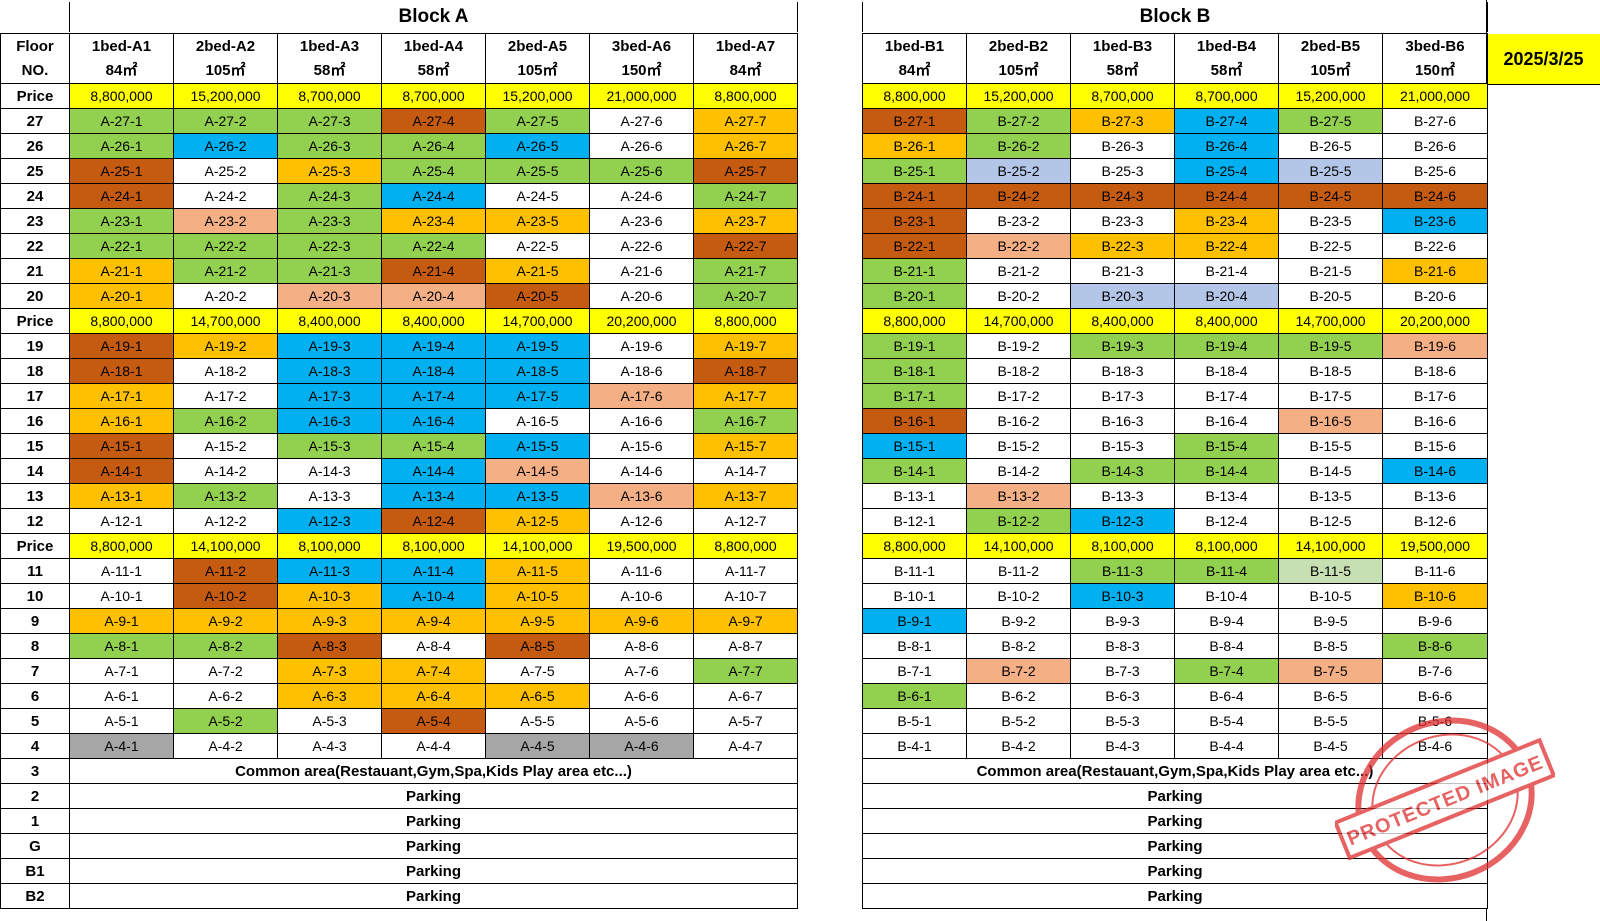  I want to click on unit-cell: A-21-5, so click(537, 271).